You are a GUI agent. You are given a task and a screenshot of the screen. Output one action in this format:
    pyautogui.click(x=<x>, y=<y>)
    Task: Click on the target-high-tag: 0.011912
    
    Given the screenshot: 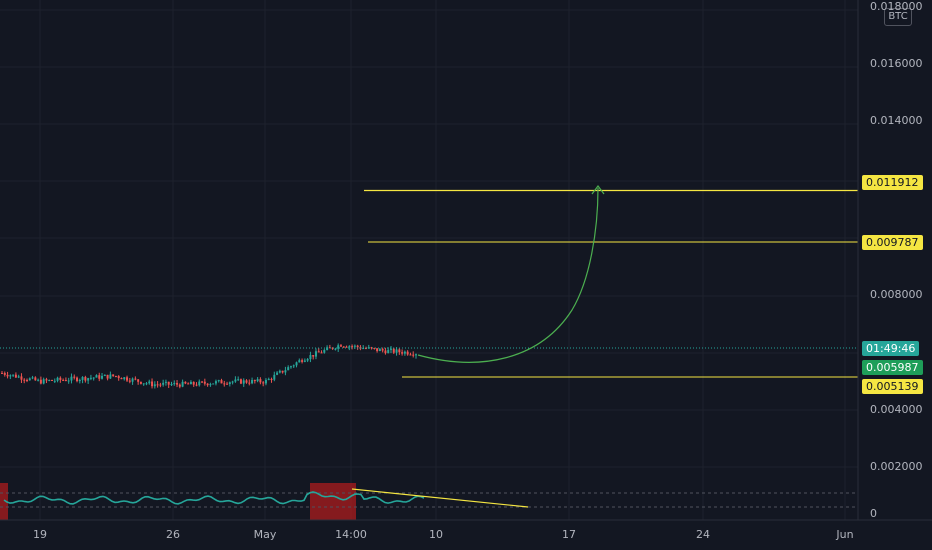 What is the action you would take?
    pyautogui.click(x=892, y=182)
    